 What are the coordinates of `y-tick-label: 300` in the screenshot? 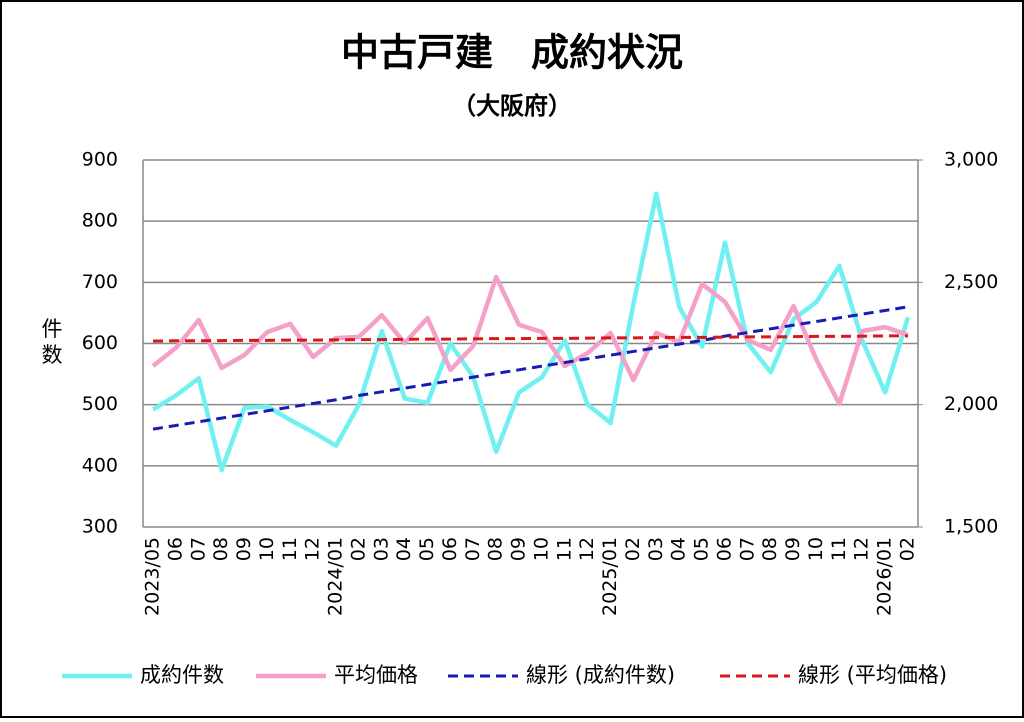 It's located at (100, 527).